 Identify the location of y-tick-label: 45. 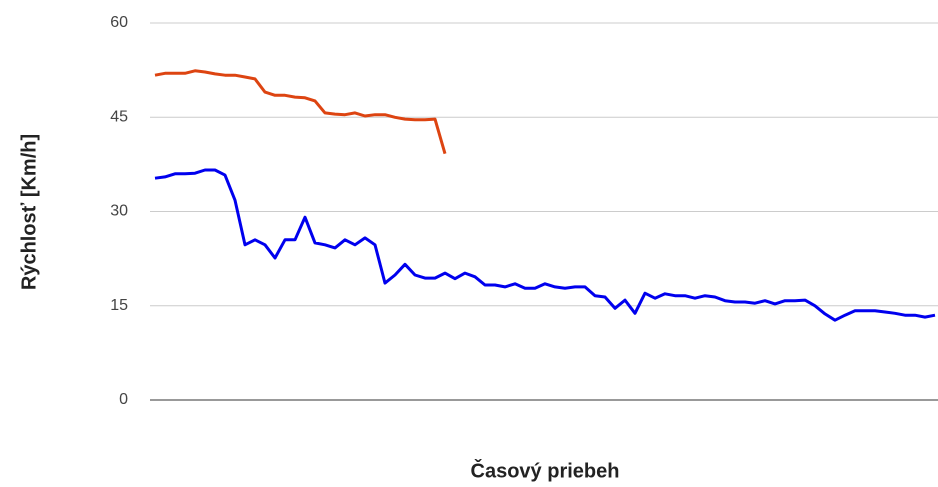
(119, 116).